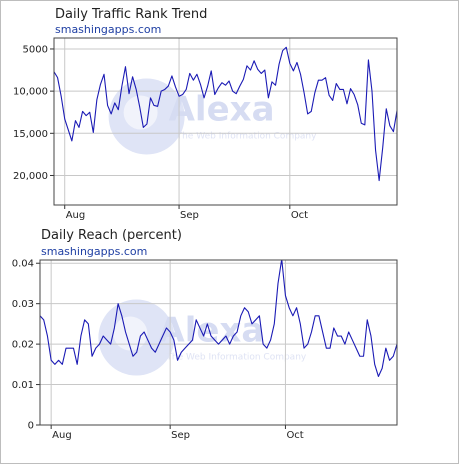 This screenshot has width=459, height=464. I want to click on reach-y-tick-label: 0.02, so click(23, 345).